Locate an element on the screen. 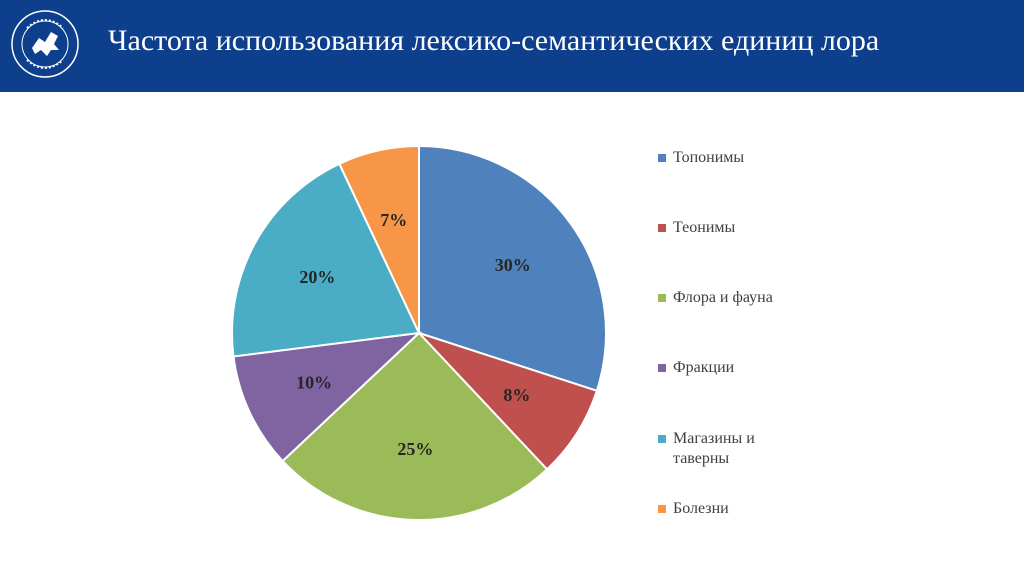 This screenshot has width=1024, height=574. legend-item: Болезни is located at coordinates (725, 509).